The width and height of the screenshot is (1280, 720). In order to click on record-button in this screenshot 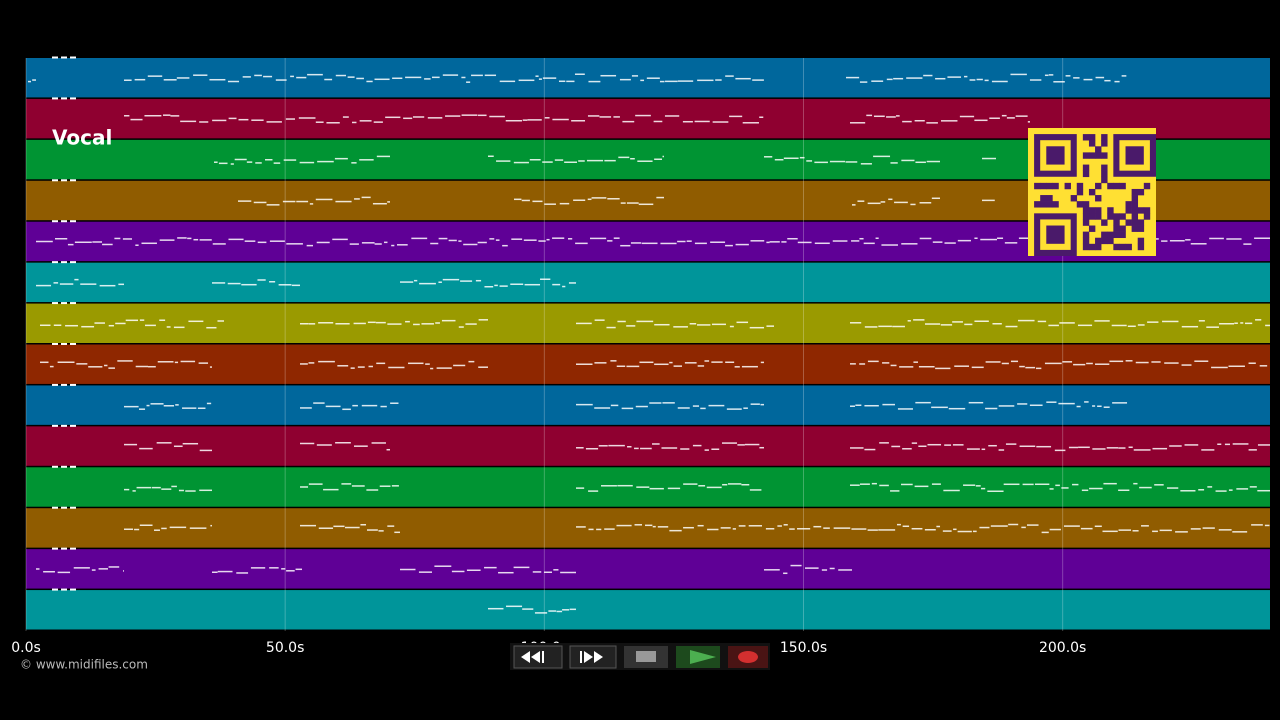, I will do `click(748, 657)`.